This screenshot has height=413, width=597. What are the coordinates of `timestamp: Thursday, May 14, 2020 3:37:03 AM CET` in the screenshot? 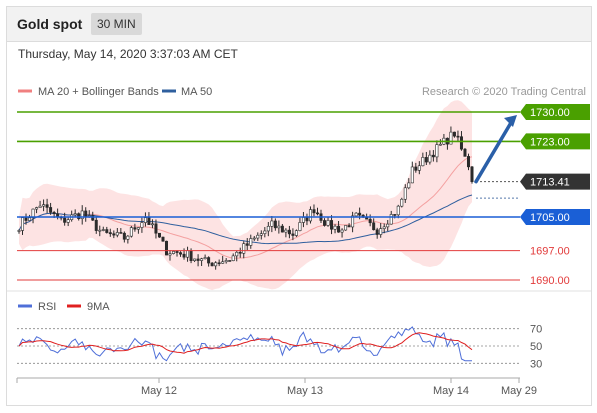 It's located at (128, 54).